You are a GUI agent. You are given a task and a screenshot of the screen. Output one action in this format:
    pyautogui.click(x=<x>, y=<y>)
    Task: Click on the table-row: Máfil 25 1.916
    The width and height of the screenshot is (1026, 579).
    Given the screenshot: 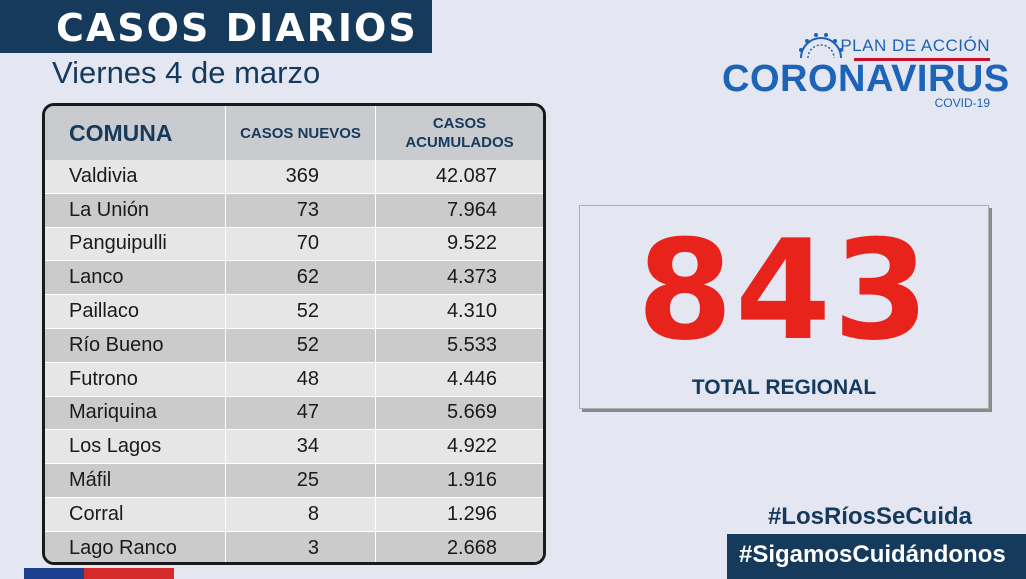 What is the action you would take?
    pyautogui.click(x=294, y=481)
    